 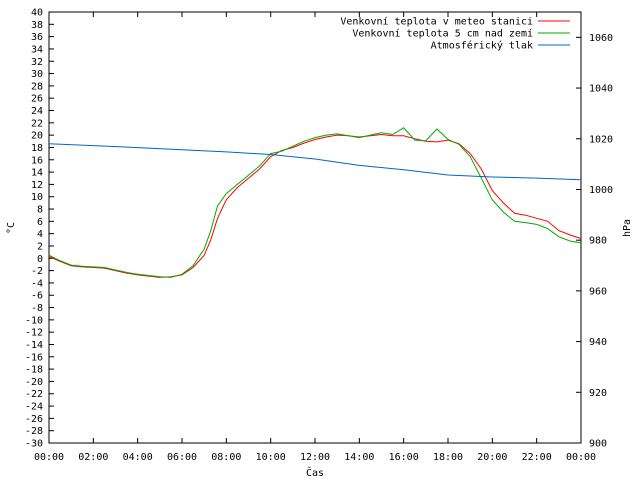 What do you see at coordinates (598, 393) in the screenshot?
I see `y2-tick-label: 920` at bounding box center [598, 393].